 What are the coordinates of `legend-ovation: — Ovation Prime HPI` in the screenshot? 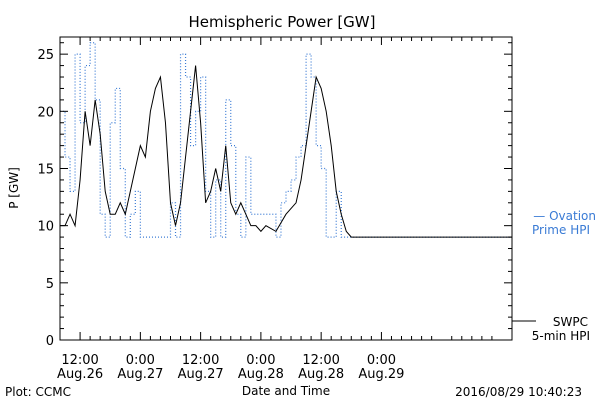 It's located at (564, 223).